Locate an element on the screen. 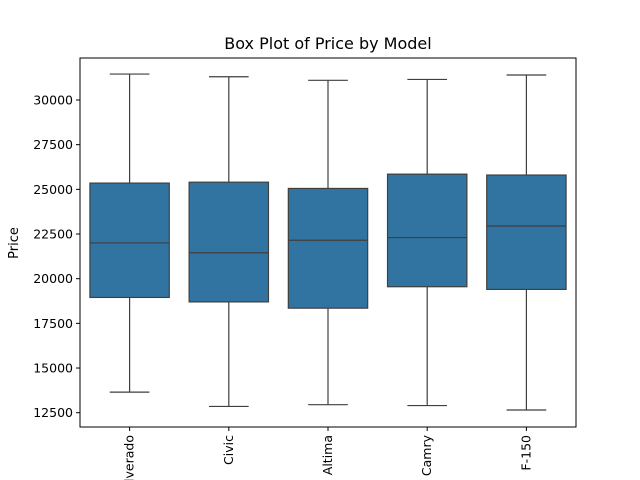 This screenshot has height=480, width=640. box-group-camry is located at coordinates (427, 242).